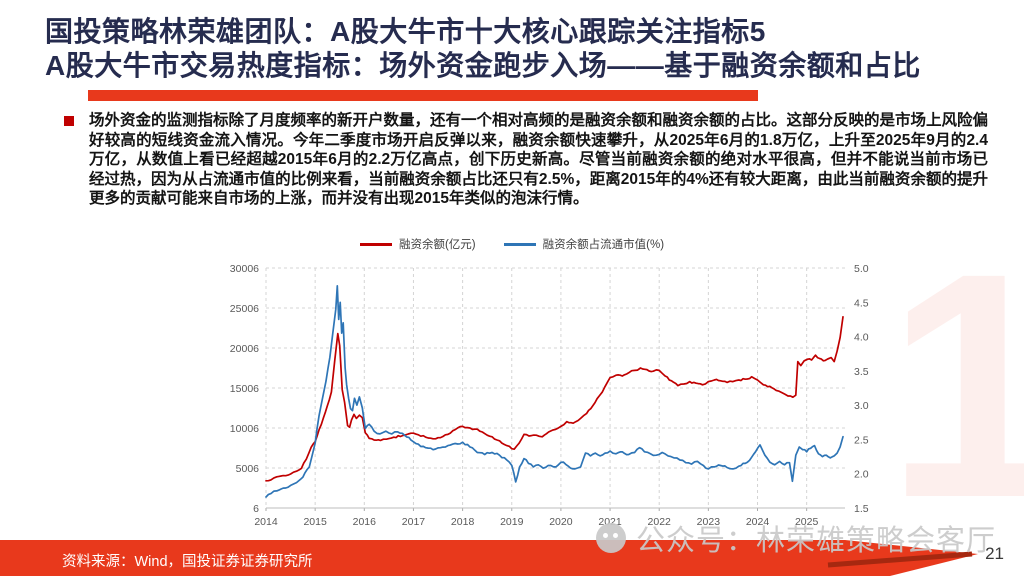  I want to click on x-axis-tick-label: 2024, so click(758, 522).